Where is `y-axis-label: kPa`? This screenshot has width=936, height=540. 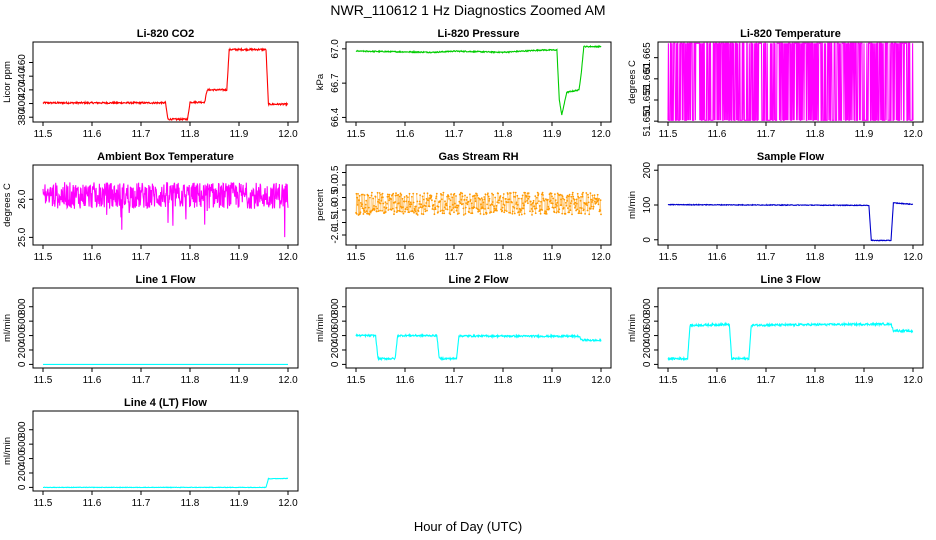
y-axis-label: kPa is located at coordinates (320, 81).